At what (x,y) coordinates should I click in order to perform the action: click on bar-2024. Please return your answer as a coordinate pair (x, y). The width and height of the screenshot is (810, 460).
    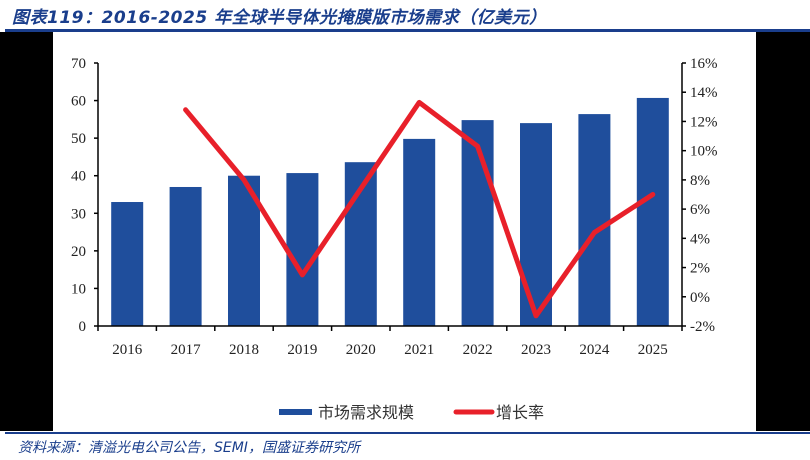
    Looking at the image, I should click on (594, 220).